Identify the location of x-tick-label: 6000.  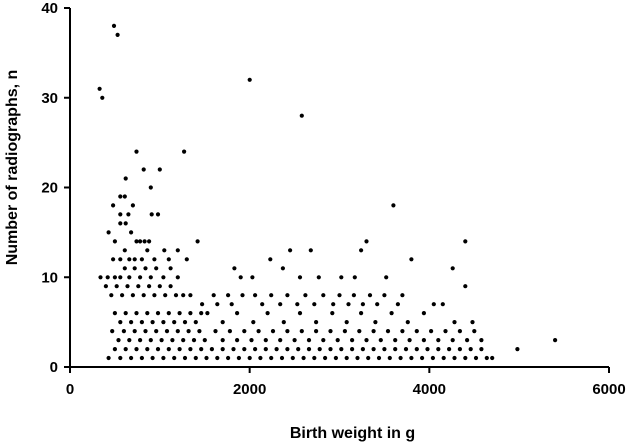
(608, 389).